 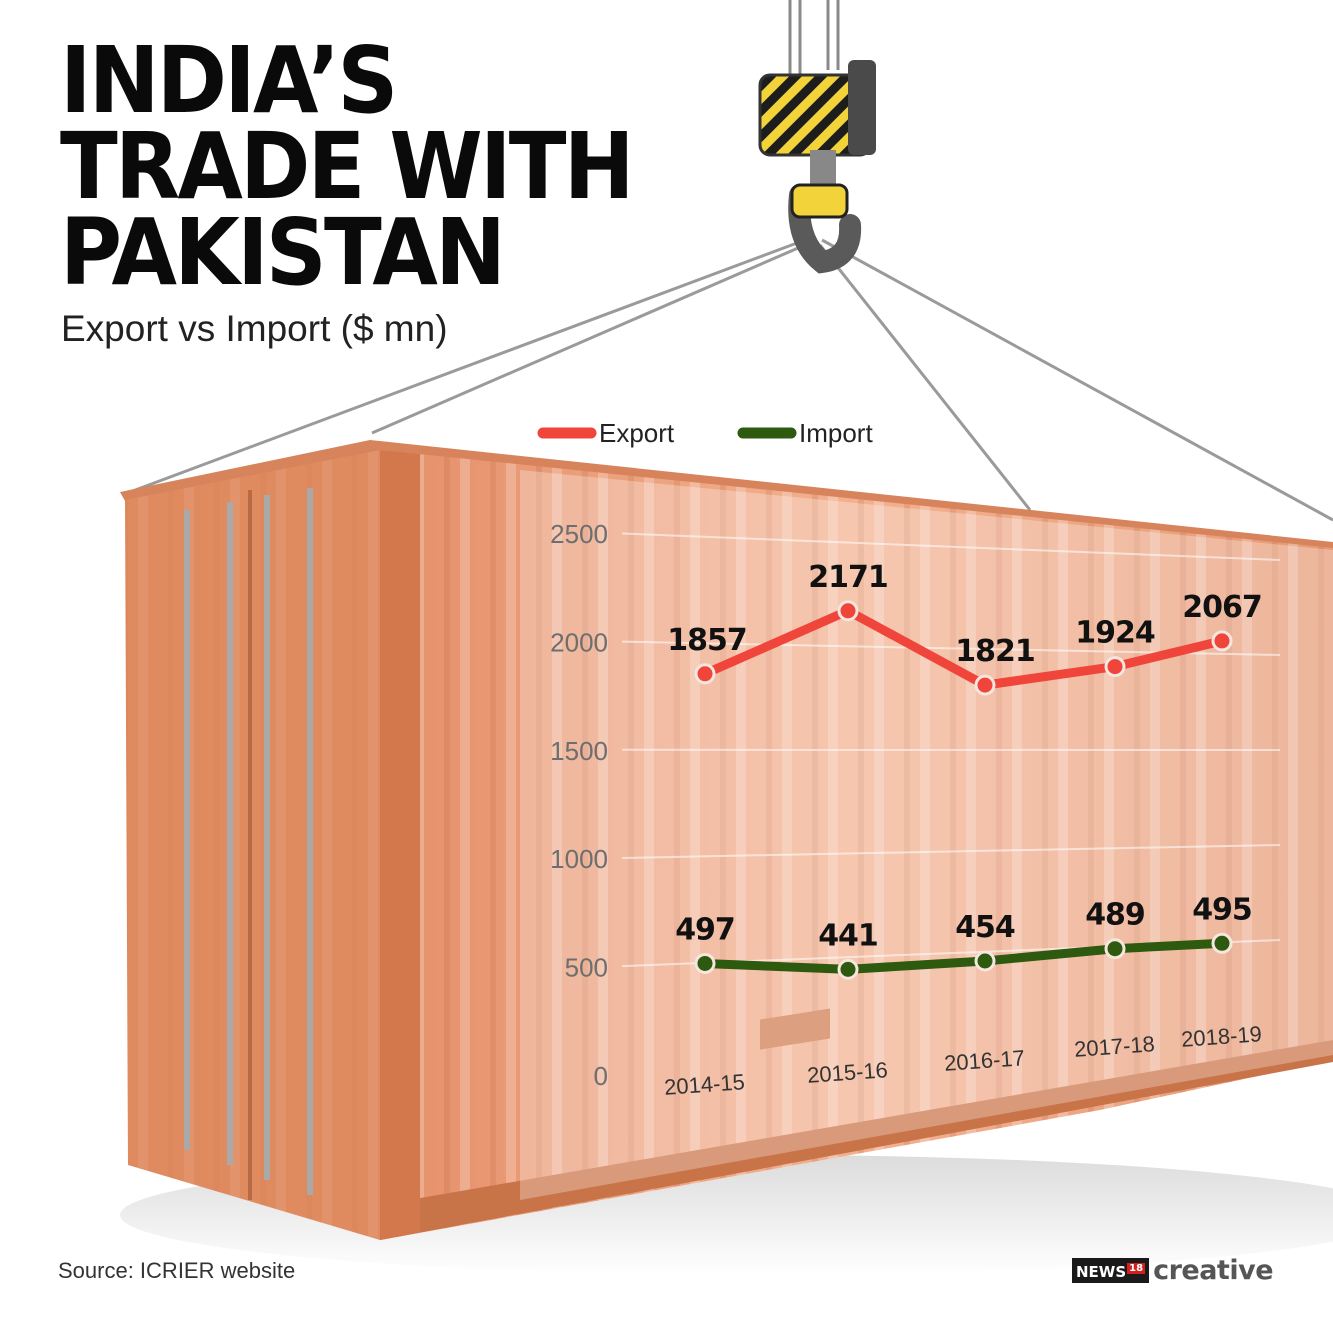 I want to click on x-tick-label: 2016-17, so click(x=984, y=1060).